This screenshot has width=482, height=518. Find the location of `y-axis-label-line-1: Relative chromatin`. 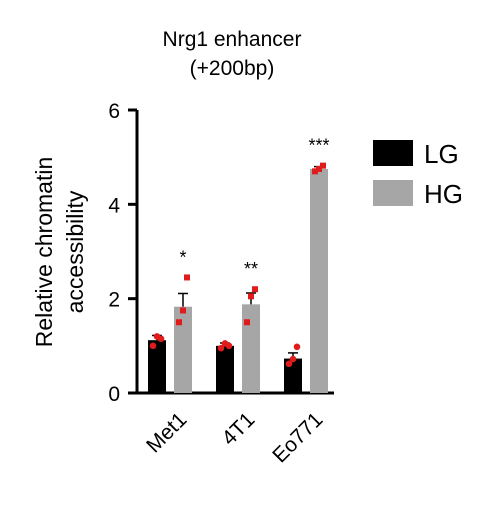

y-axis-label-line-1: Relative chromatin is located at coordinates (44, 252).